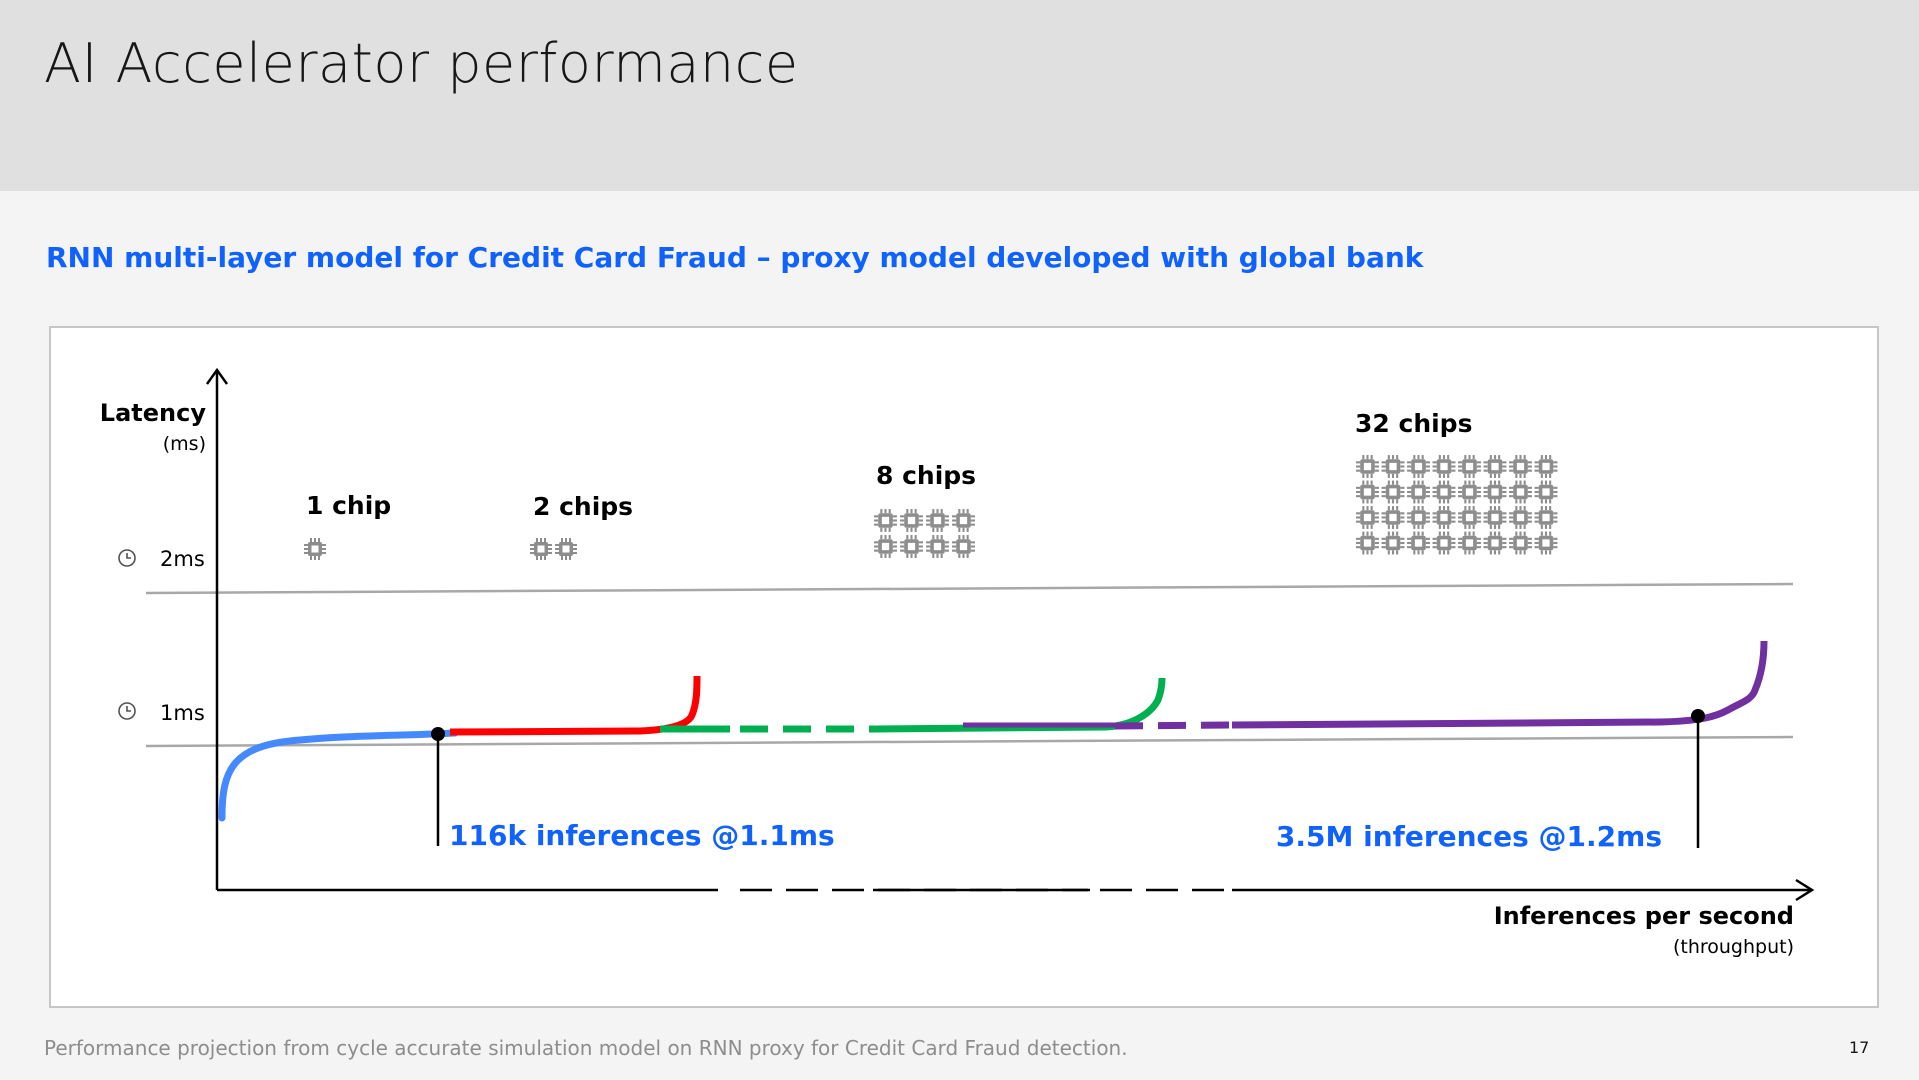 This screenshot has height=1080, width=1919. I want to click on y-ref-label-1ms: 1ms, so click(182, 713).